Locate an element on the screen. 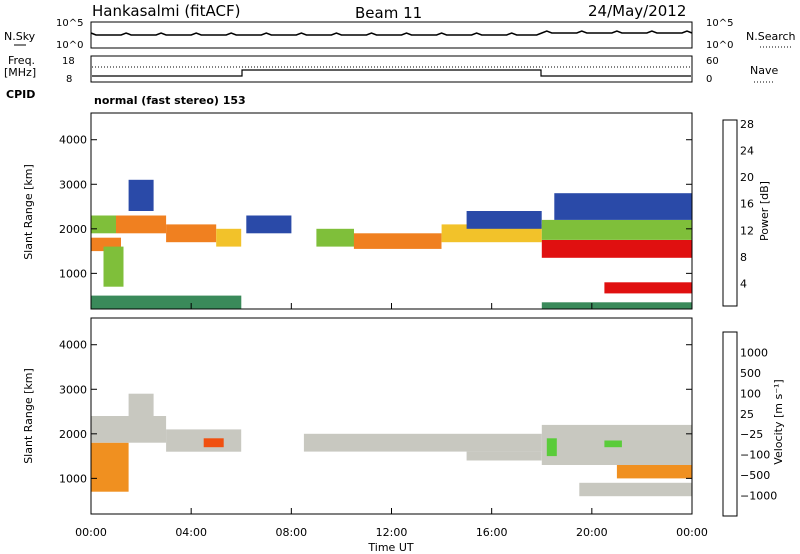 This screenshot has height=554, width=800. freq-tick-bottom: 8 is located at coordinates (69, 79).